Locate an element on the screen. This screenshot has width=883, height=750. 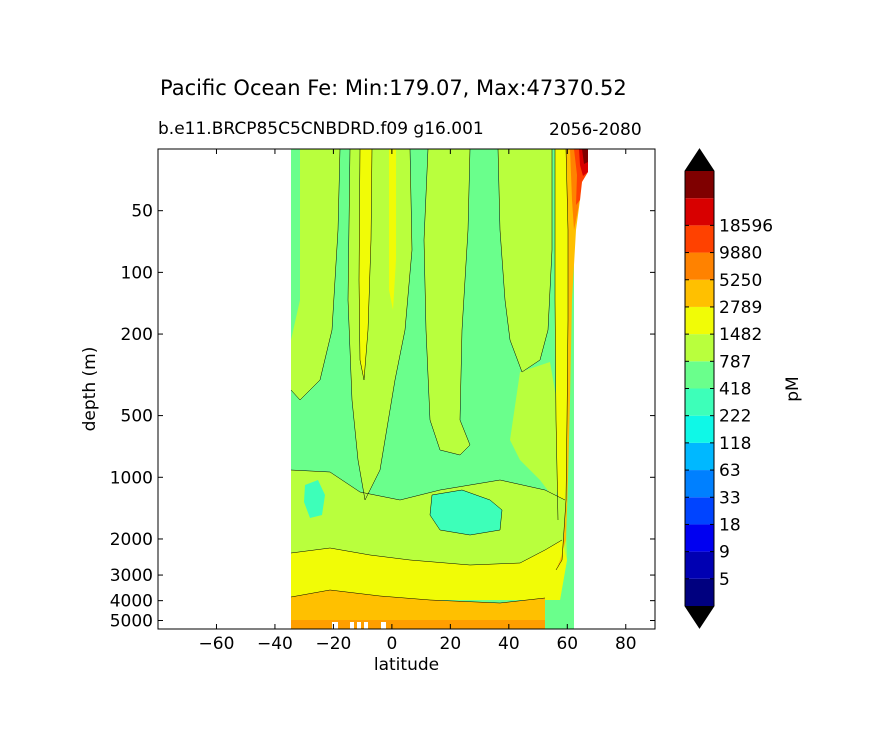
colorbar-tick-label: 2789 is located at coordinates (740, 308).